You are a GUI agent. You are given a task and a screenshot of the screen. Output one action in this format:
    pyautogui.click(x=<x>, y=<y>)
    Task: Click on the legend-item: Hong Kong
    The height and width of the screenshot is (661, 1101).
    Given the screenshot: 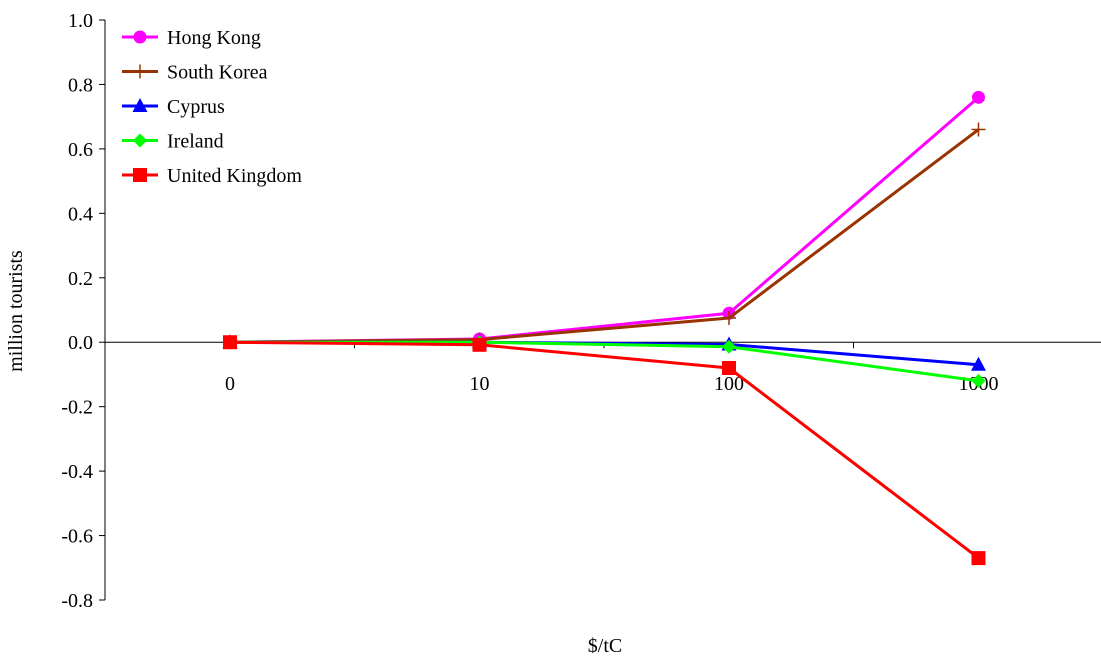 What is the action you would take?
    pyautogui.click(x=191, y=38)
    